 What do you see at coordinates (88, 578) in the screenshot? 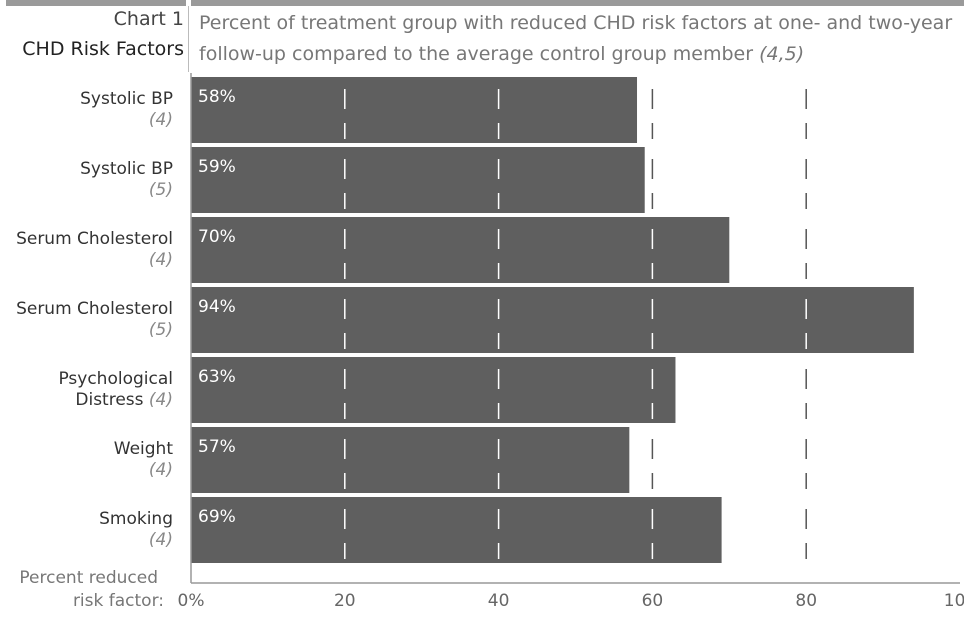
I see `x-axis-title-line: Percent reduced` at bounding box center [88, 578].